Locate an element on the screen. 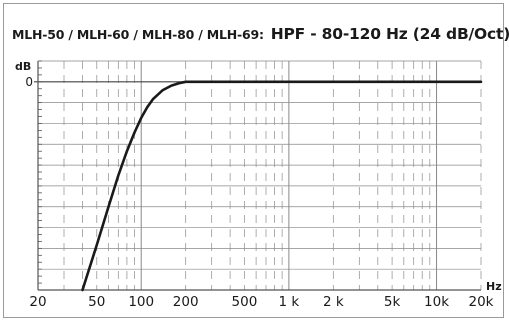 This screenshot has width=509, height=323. chart-title-models: MLH-50 / MLH-60 / MLH-80 / MLH-69: is located at coordinates (138, 34).